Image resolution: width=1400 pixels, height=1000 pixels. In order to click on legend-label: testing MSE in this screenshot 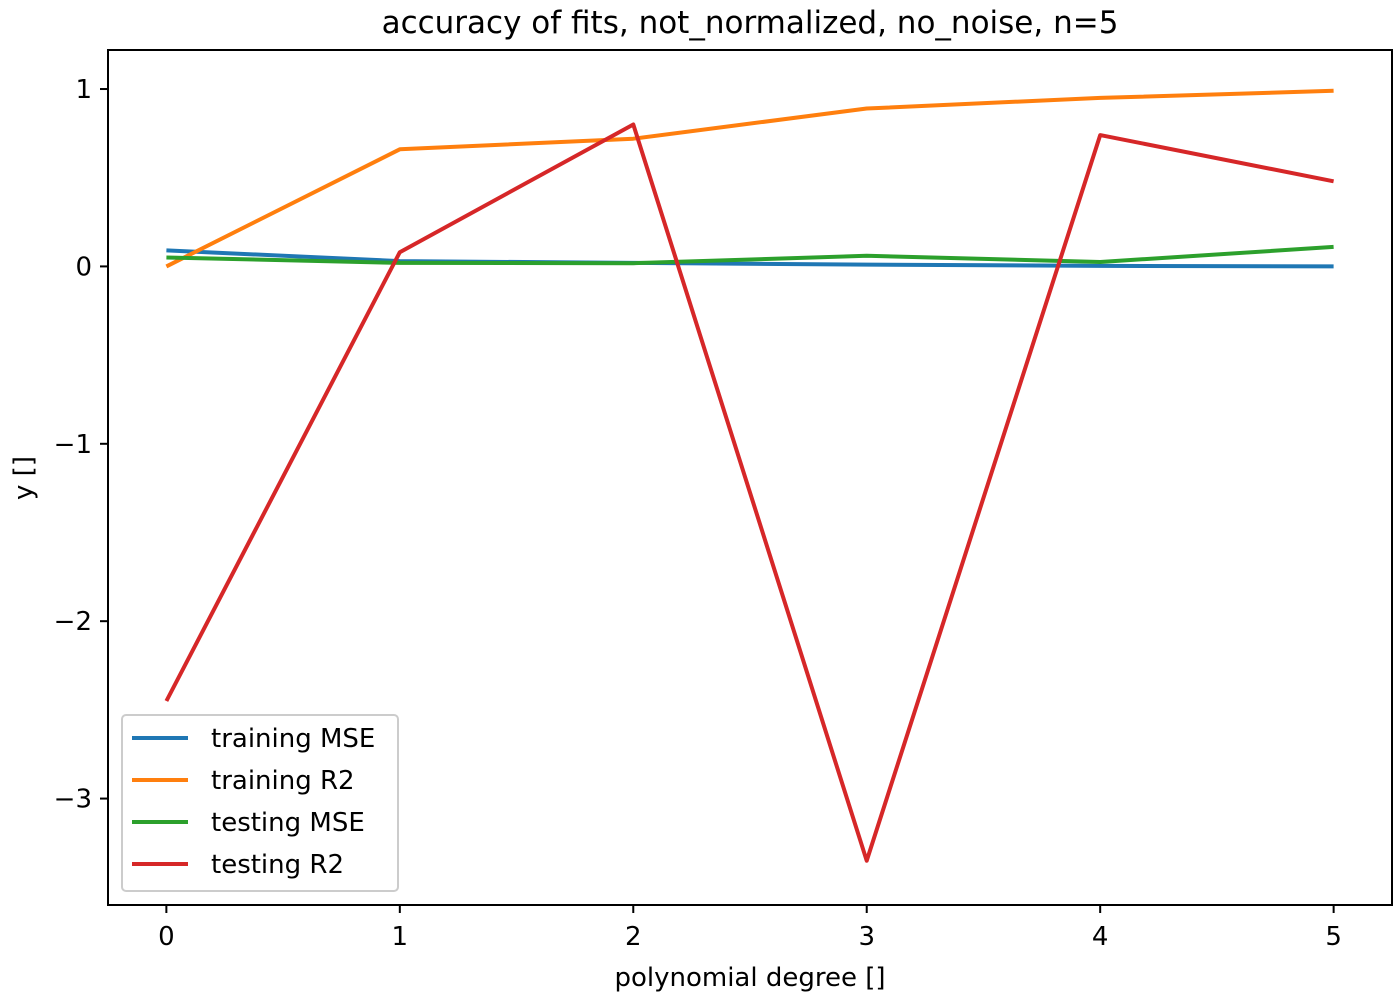, I will do `click(288, 823)`.